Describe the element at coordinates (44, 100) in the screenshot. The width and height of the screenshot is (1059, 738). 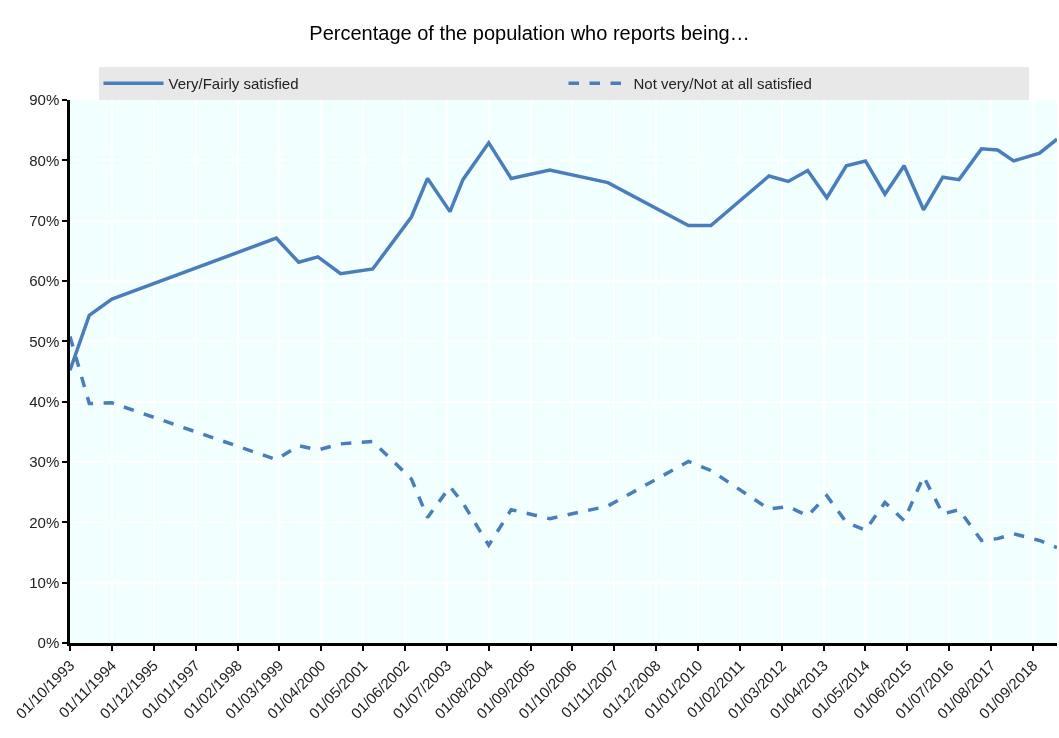
I see `y-tick-label: 90%` at that location.